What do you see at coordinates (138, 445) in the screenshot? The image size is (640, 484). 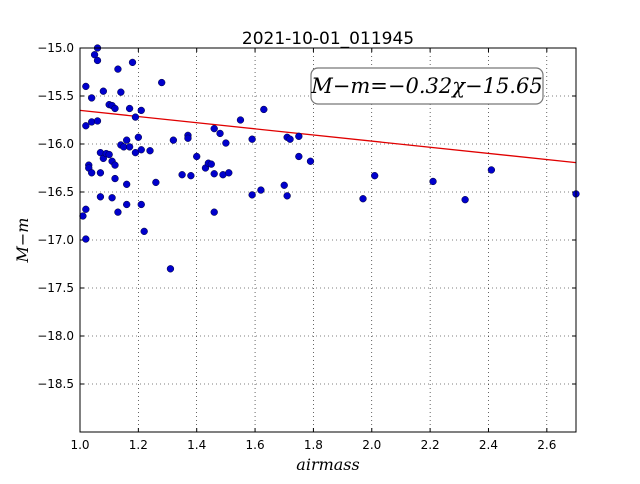 I see `x-tick-label: 1.2` at bounding box center [138, 445].